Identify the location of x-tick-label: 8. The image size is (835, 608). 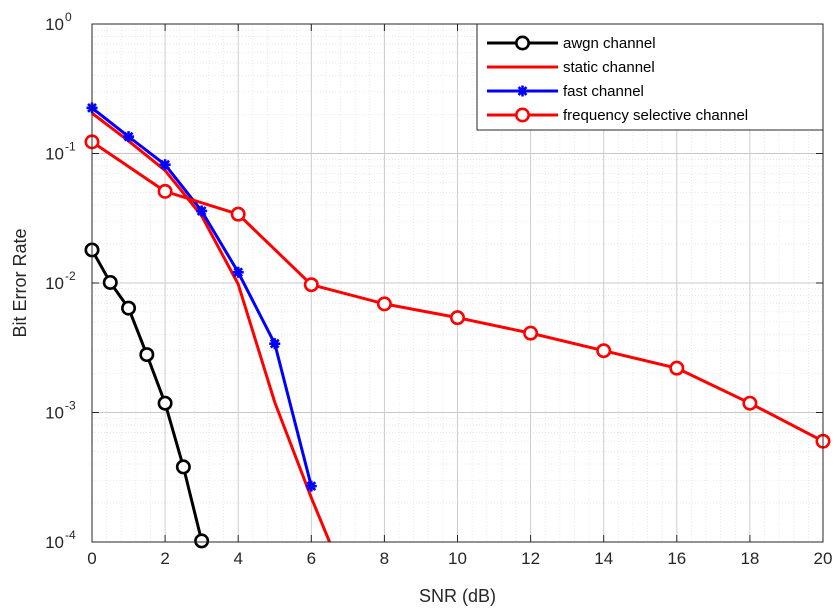
(384, 558).